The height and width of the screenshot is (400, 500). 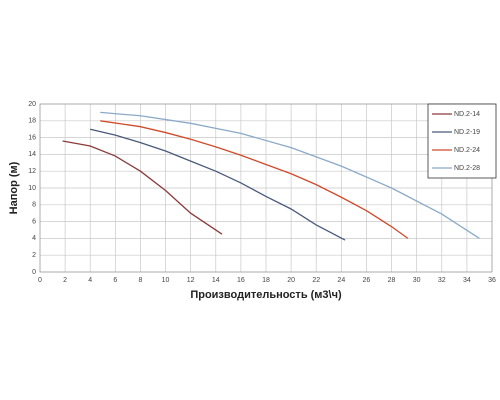 What do you see at coordinates (467, 132) in the screenshot?
I see `legend-label: ND.2-19` at bounding box center [467, 132].